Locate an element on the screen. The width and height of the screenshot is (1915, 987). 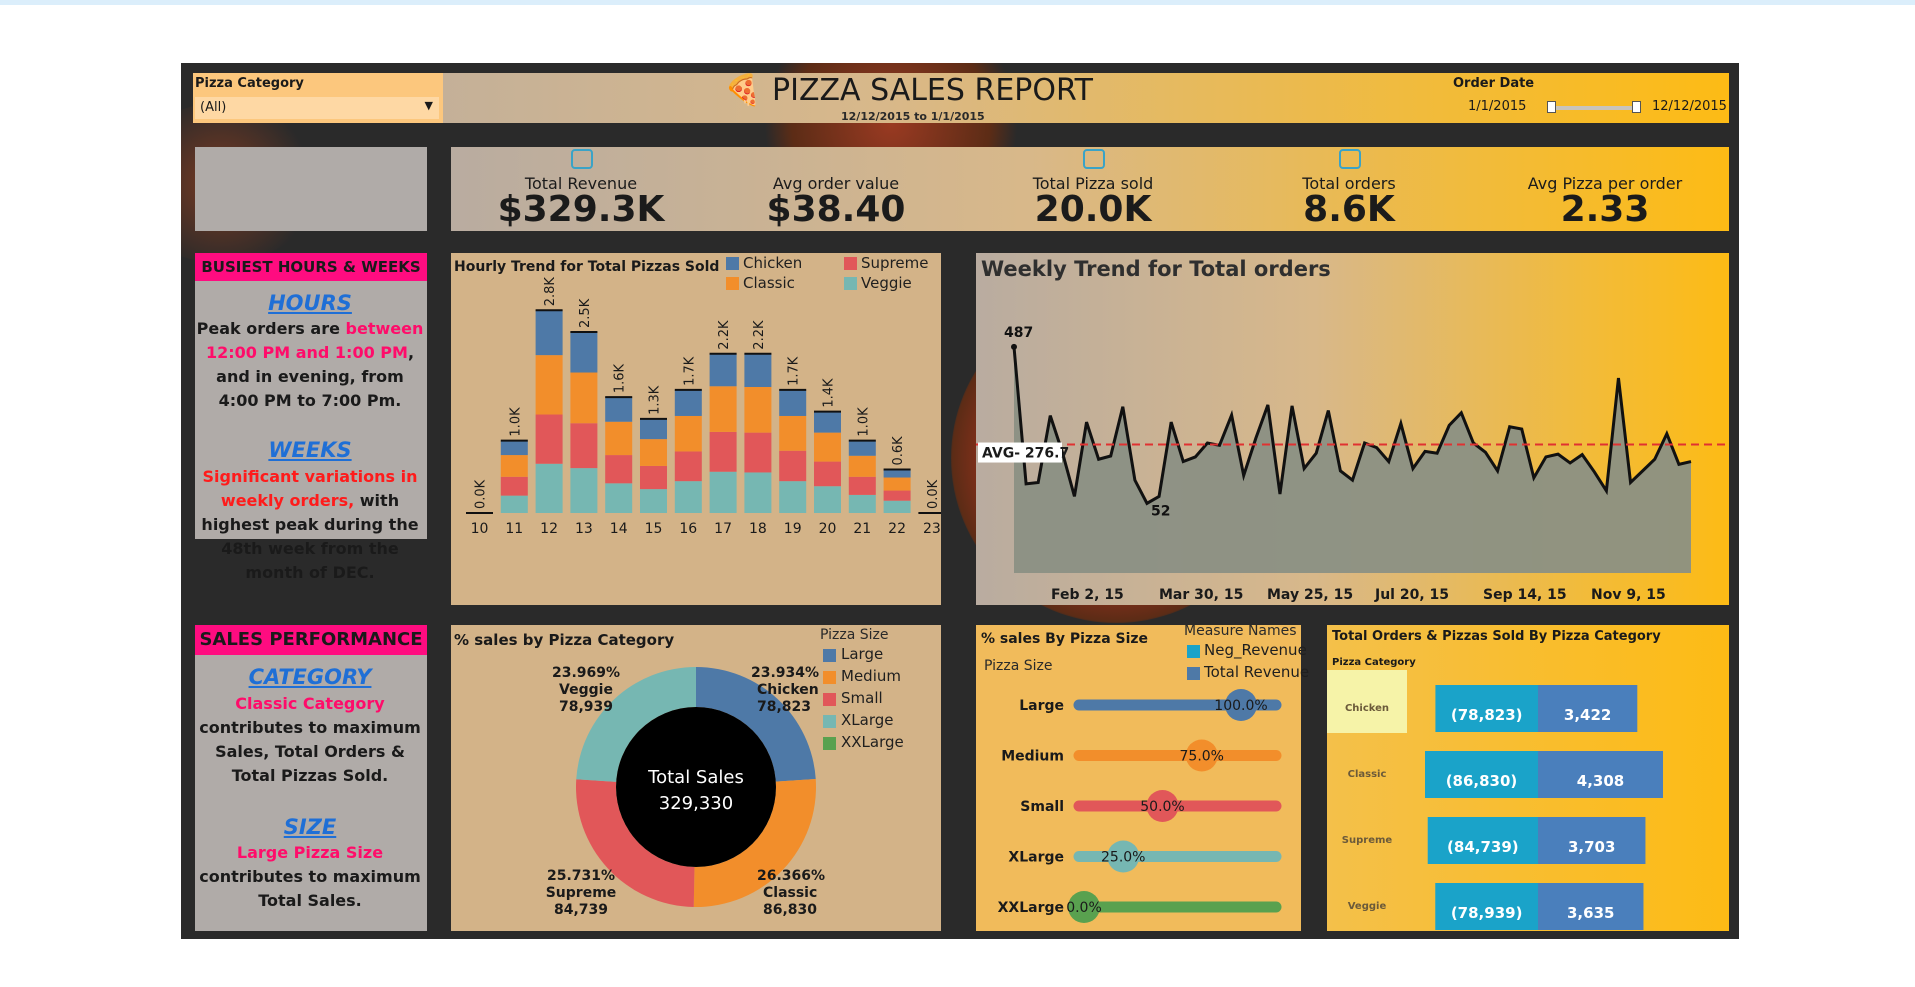
legend-classic-swatch is located at coordinates (732, 283).